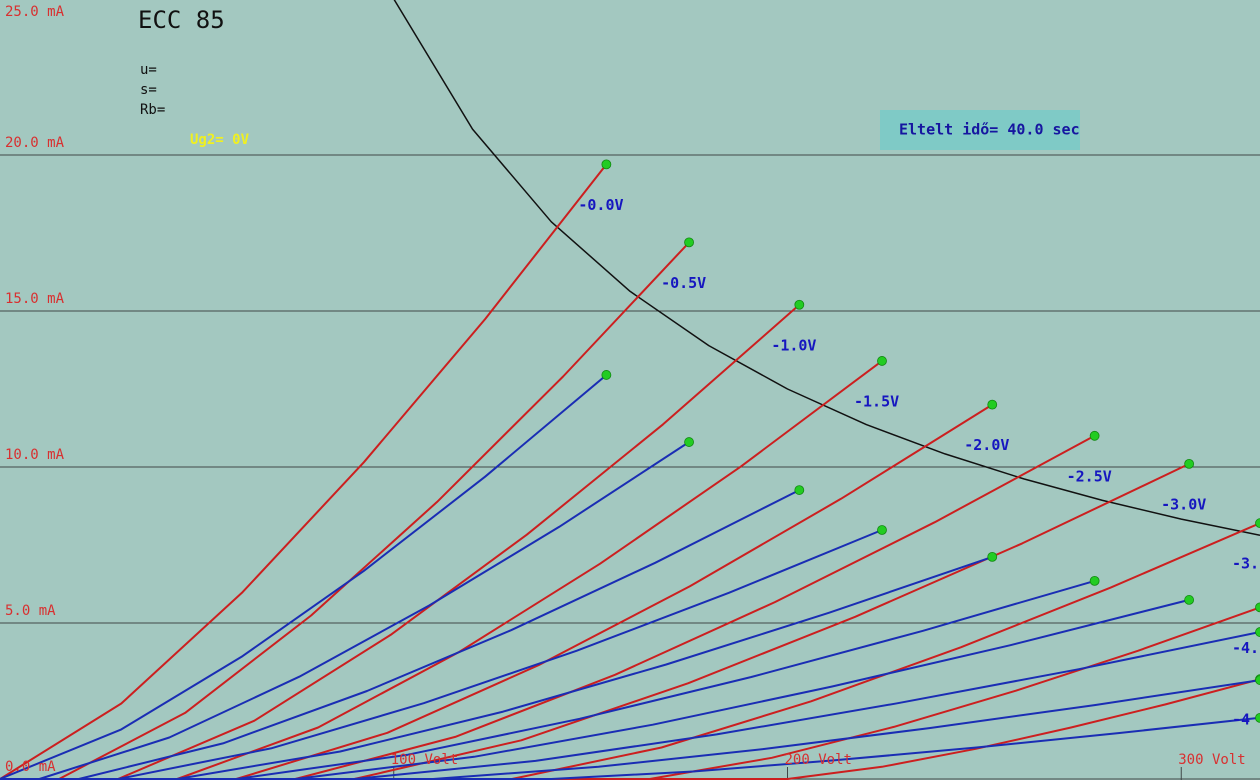 Image resolution: width=1260 pixels, height=780 pixels. What do you see at coordinates (1245, 564) in the screenshot?
I see `curve-label: -3.` at bounding box center [1245, 564].